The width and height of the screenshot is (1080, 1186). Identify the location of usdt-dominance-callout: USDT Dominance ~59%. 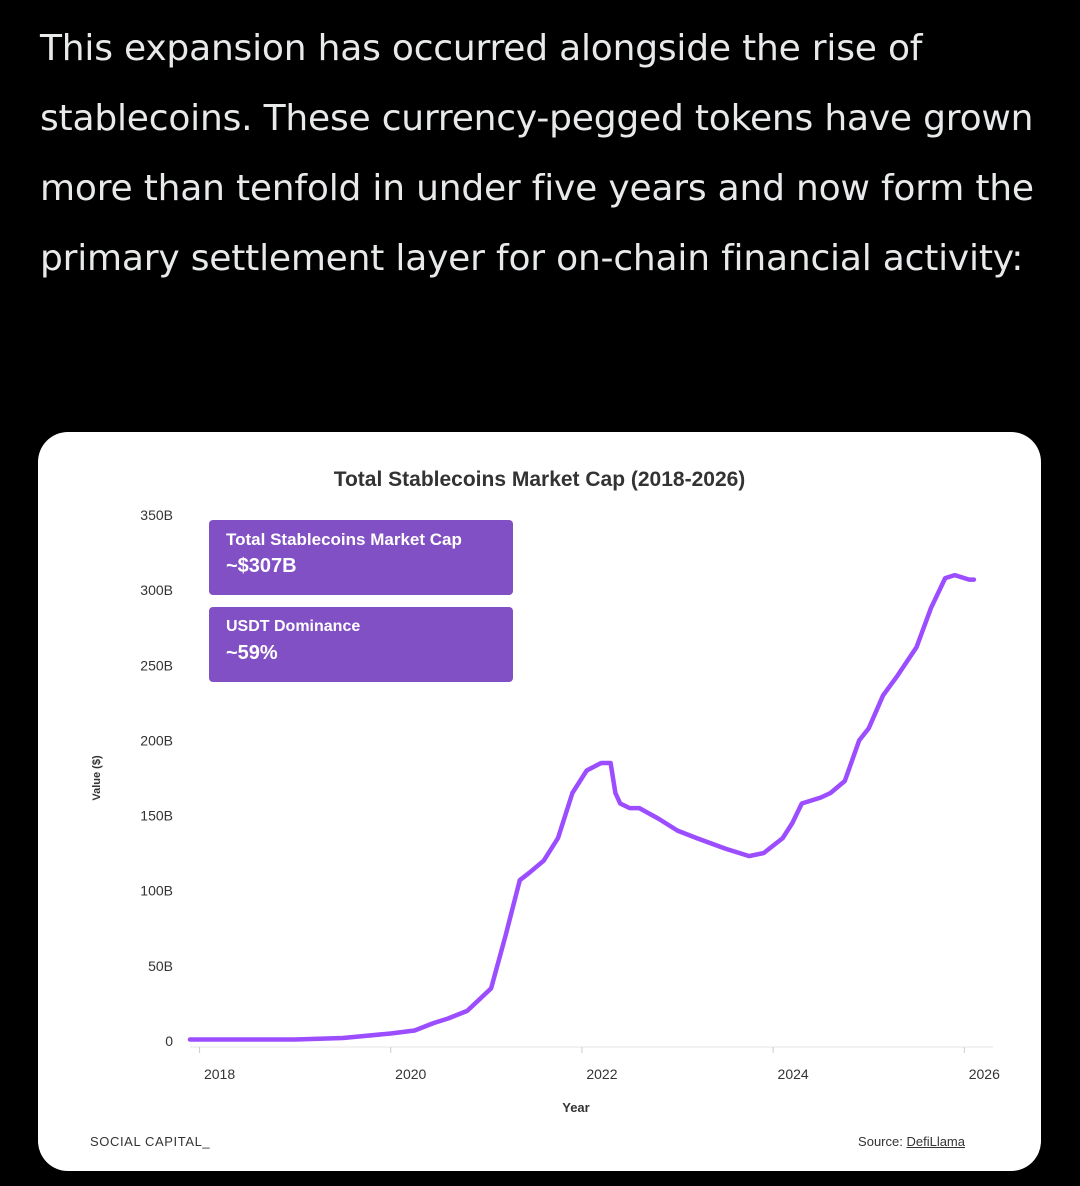
(361, 644).